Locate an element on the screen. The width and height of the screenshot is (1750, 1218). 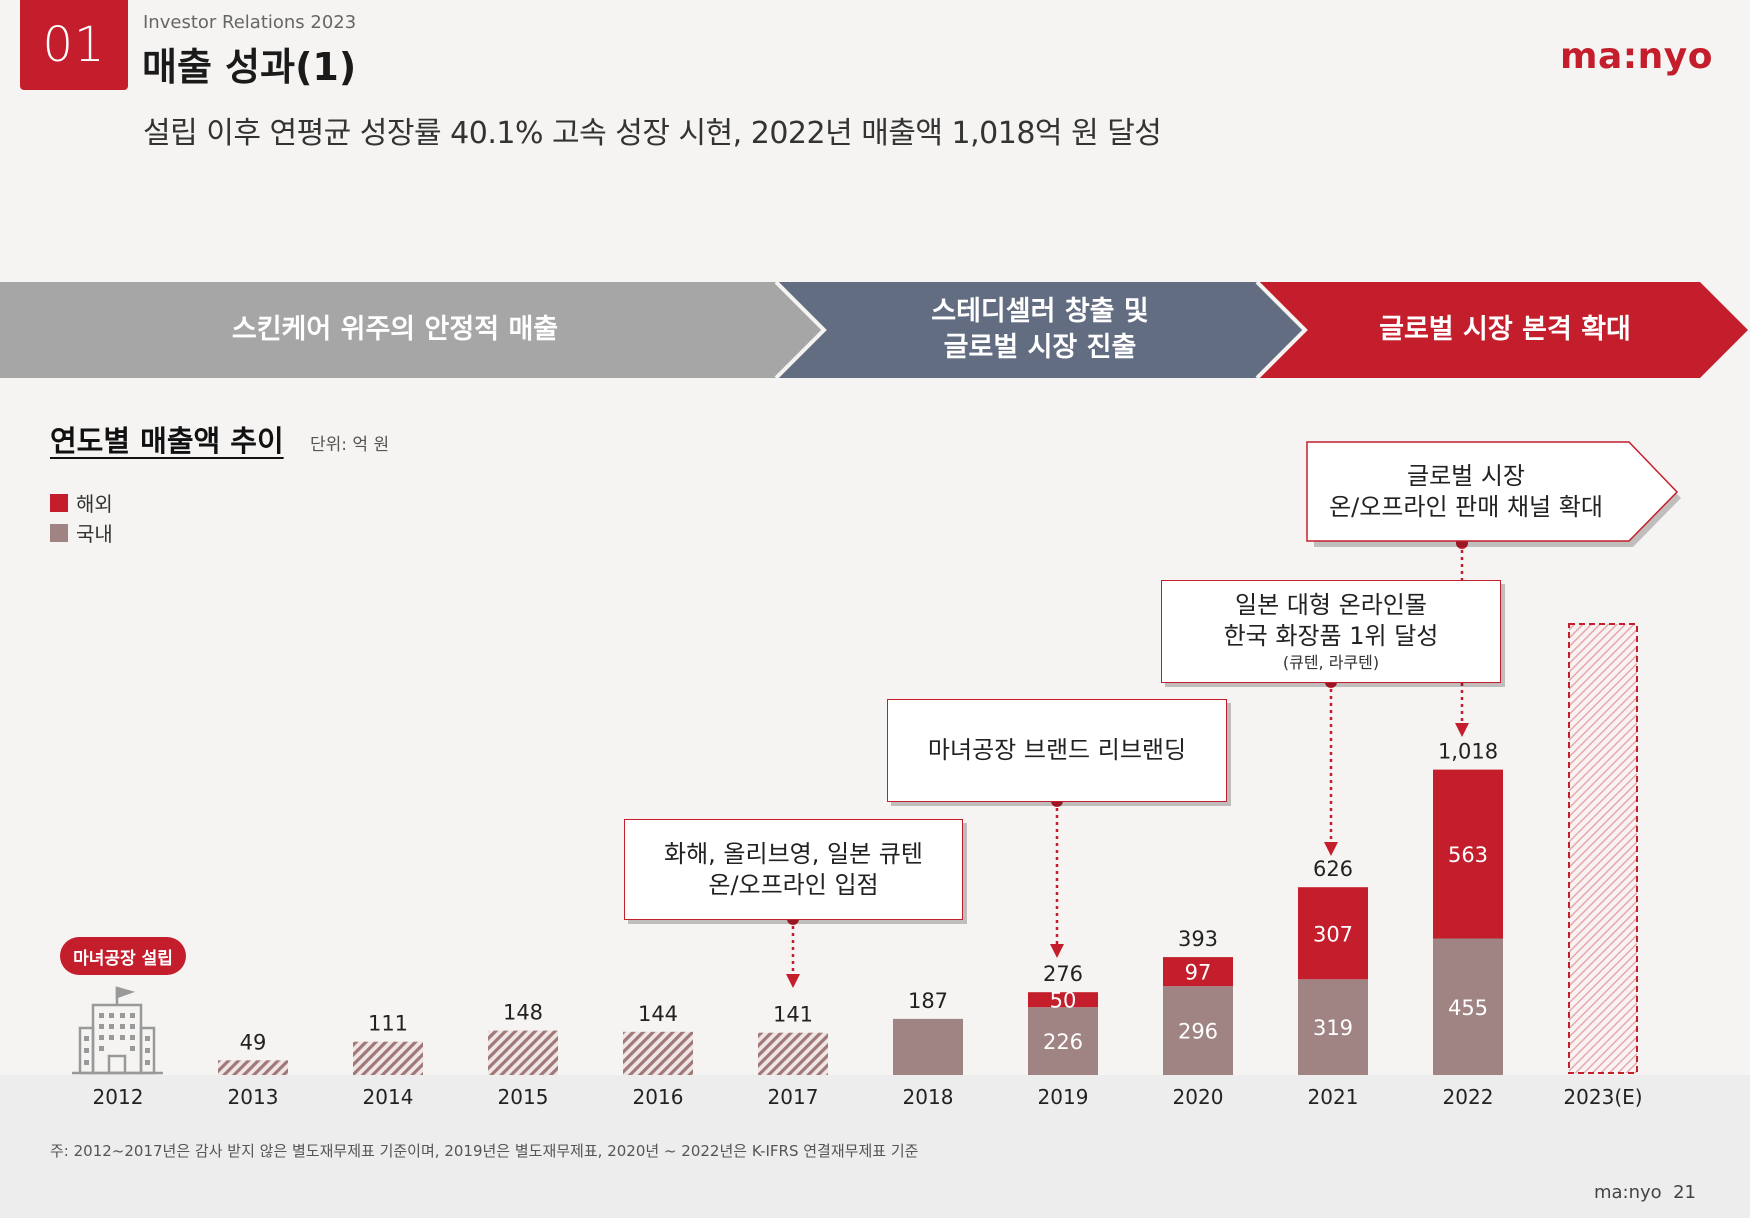
bar-estimate-2023E is located at coordinates (1603, 848).